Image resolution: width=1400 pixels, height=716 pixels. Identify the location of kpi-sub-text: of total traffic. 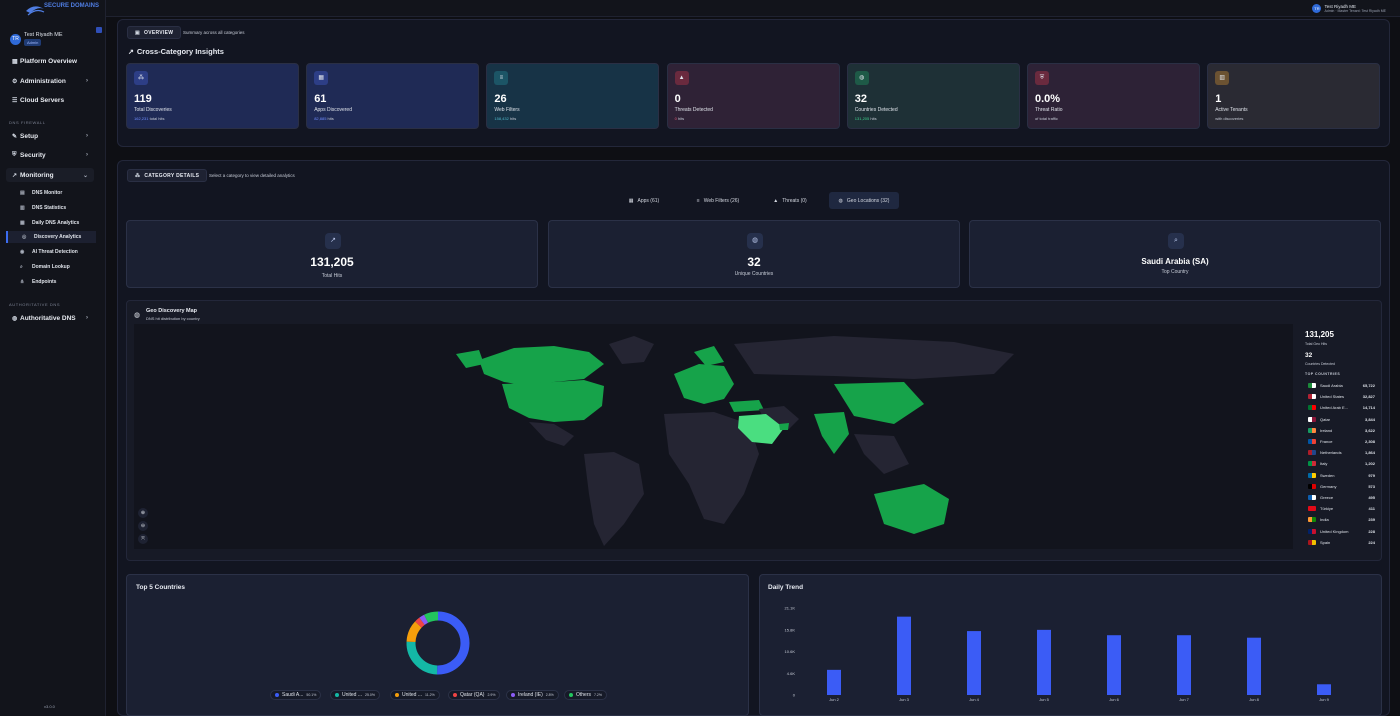
(1046, 118).